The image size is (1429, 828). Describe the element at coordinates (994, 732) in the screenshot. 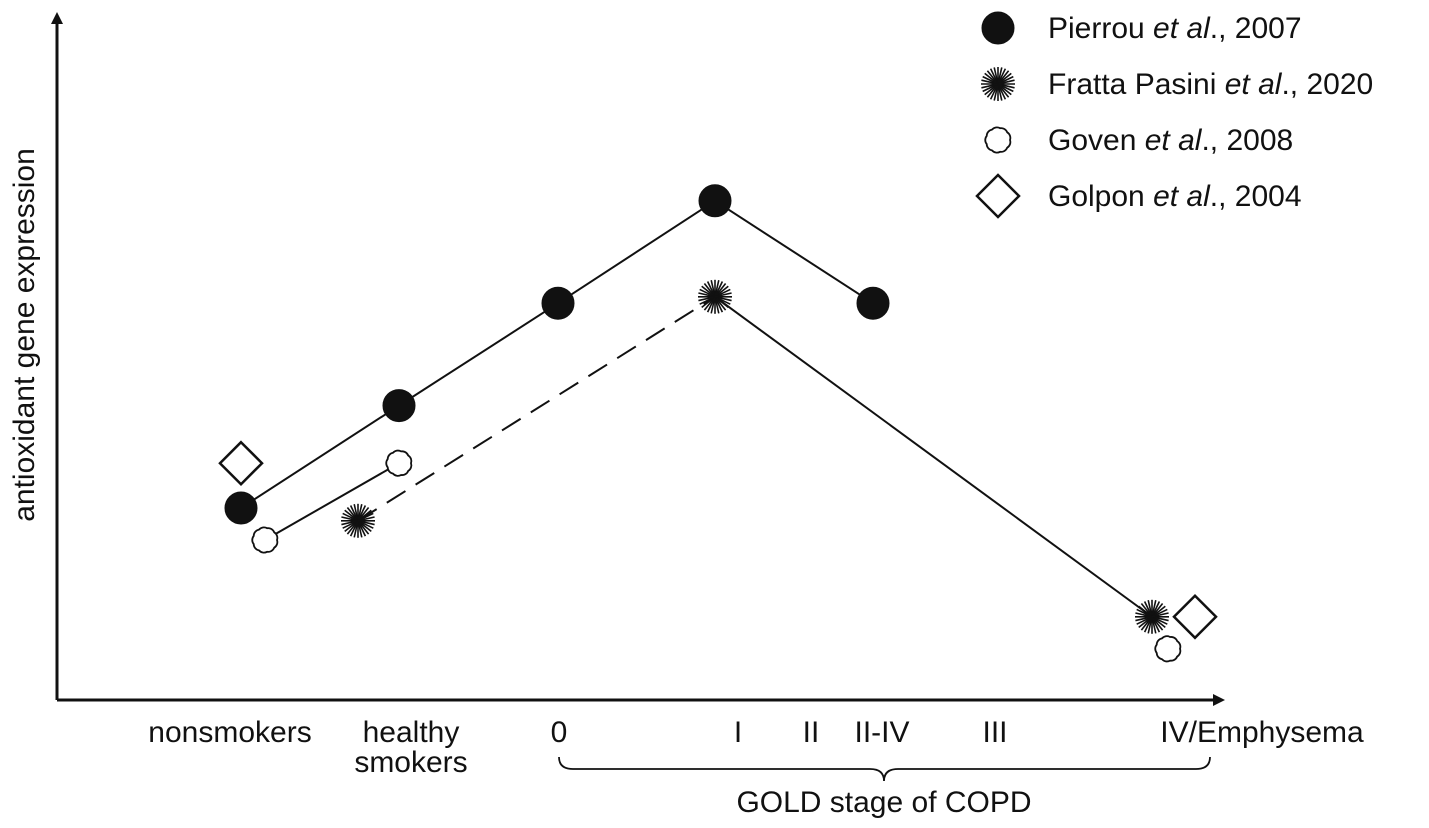

I see `x-tick-label: III` at that location.